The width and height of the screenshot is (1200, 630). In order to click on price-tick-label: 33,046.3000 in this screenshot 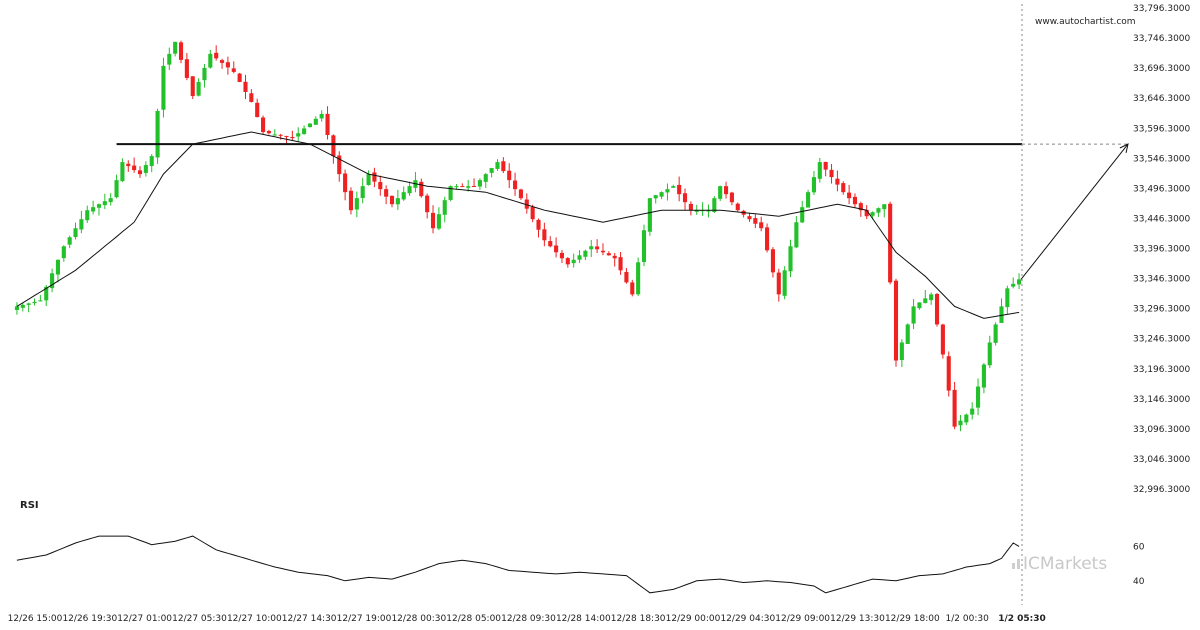, I will do `click(1162, 460)`.